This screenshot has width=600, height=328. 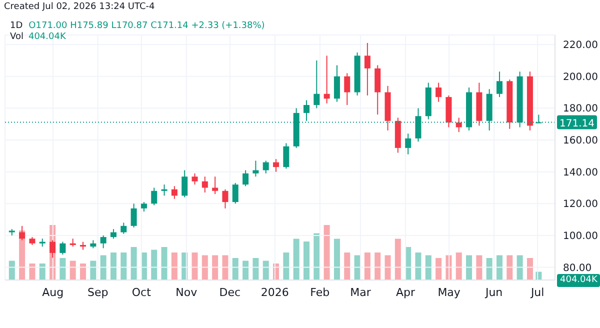 I want to click on text: Created Jul 02, 2026 13:24 UTC-4, so click(x=79, y=7).